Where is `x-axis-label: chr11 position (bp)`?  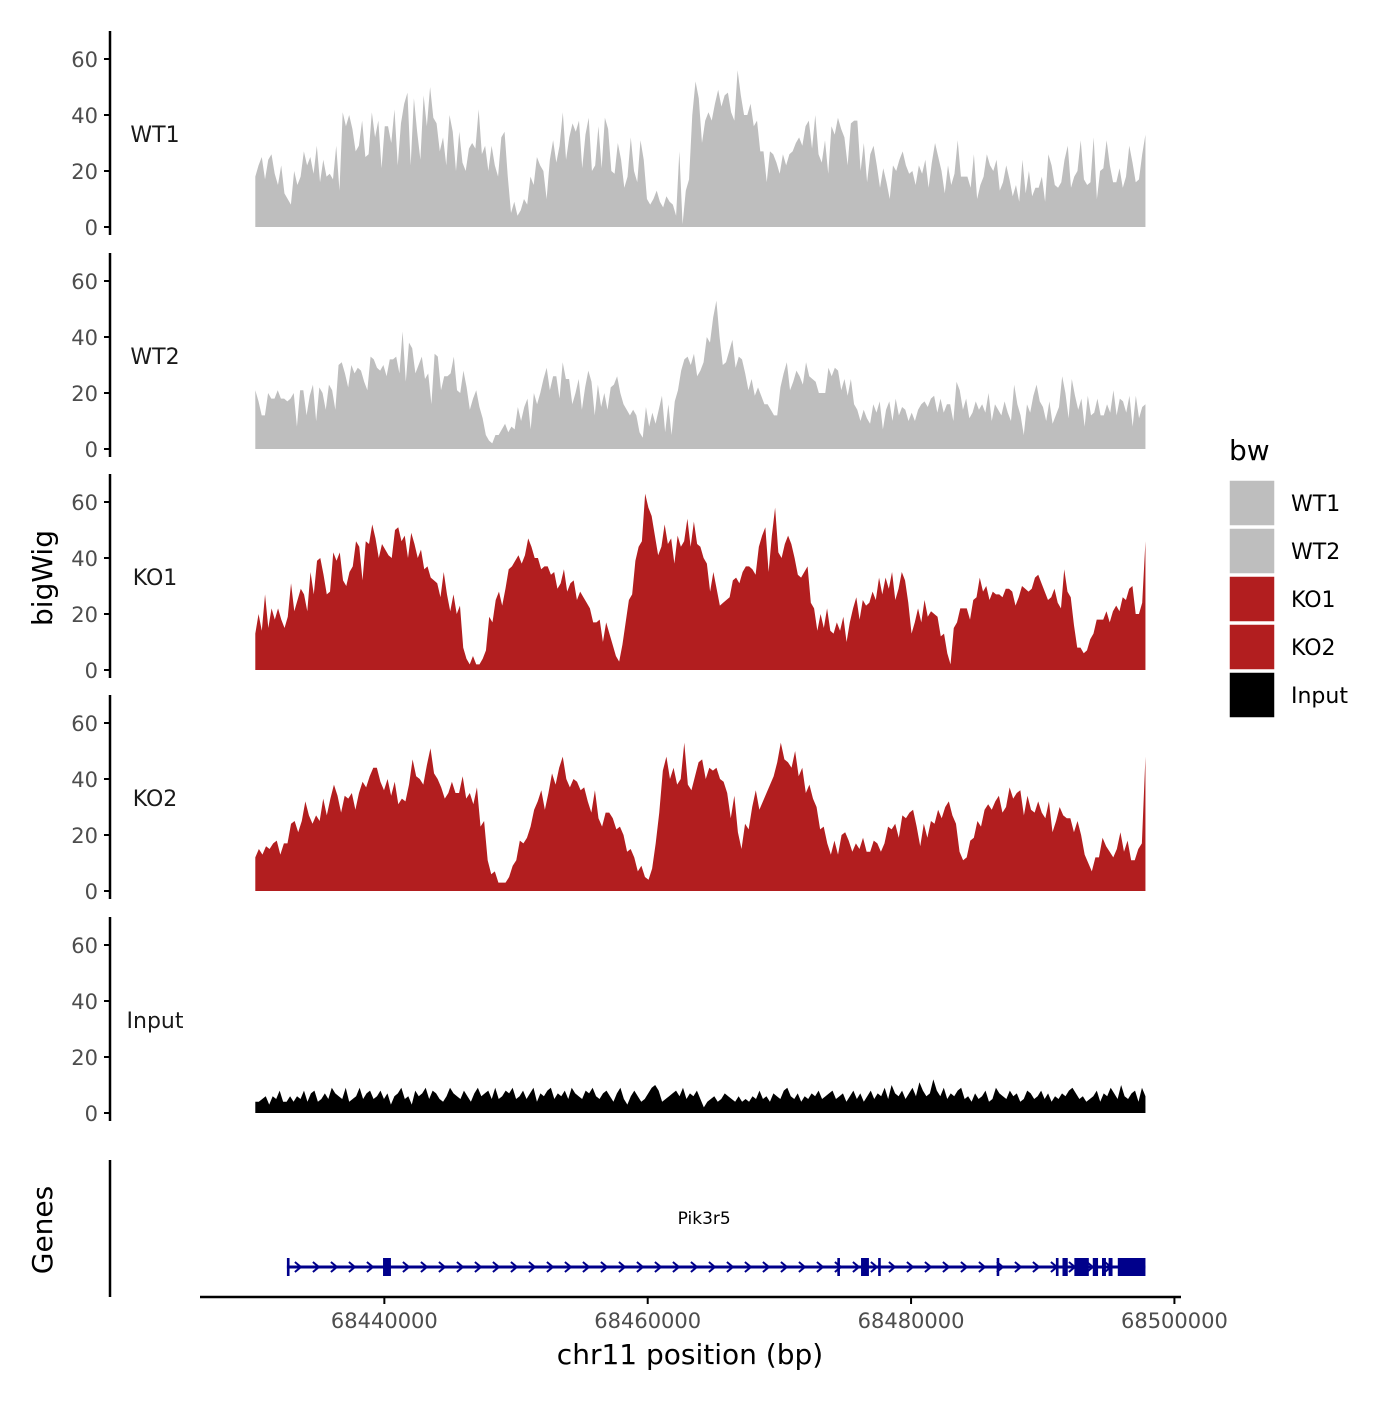
x-axis-label: chr11 position (bp) is located at coordinates (690, 1354).